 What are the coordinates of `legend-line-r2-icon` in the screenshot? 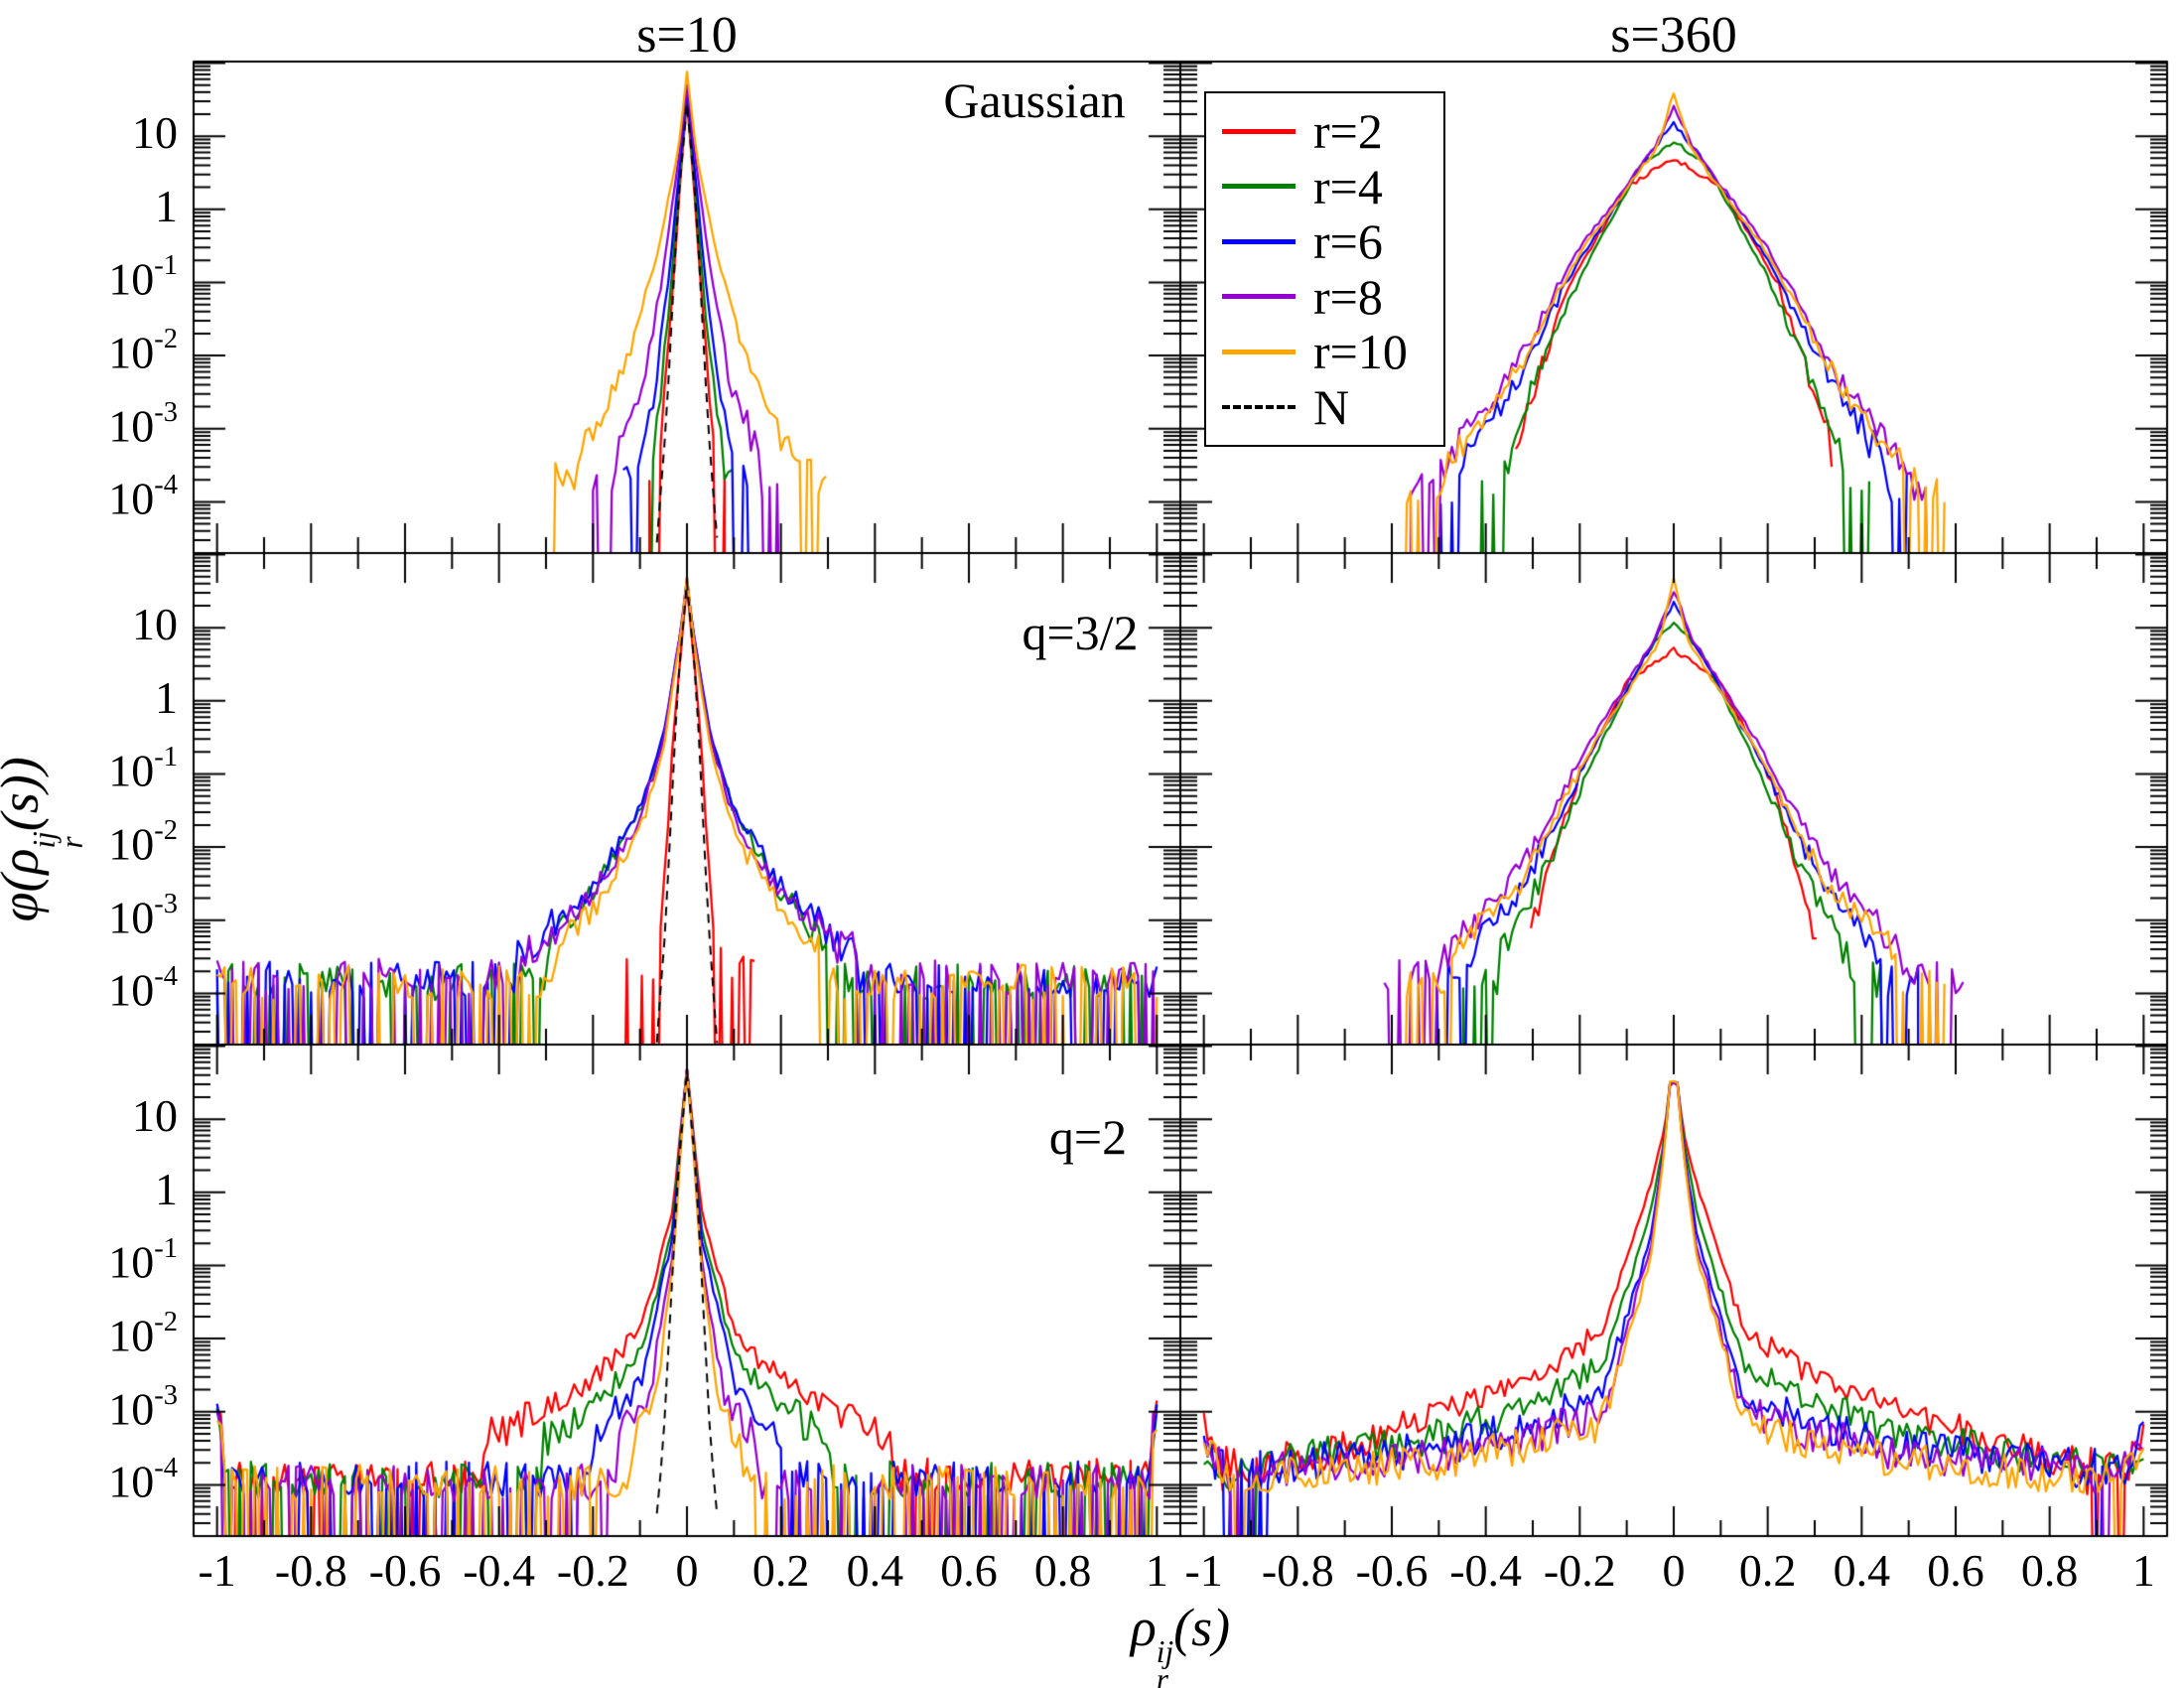 It's located at (1259, 131).